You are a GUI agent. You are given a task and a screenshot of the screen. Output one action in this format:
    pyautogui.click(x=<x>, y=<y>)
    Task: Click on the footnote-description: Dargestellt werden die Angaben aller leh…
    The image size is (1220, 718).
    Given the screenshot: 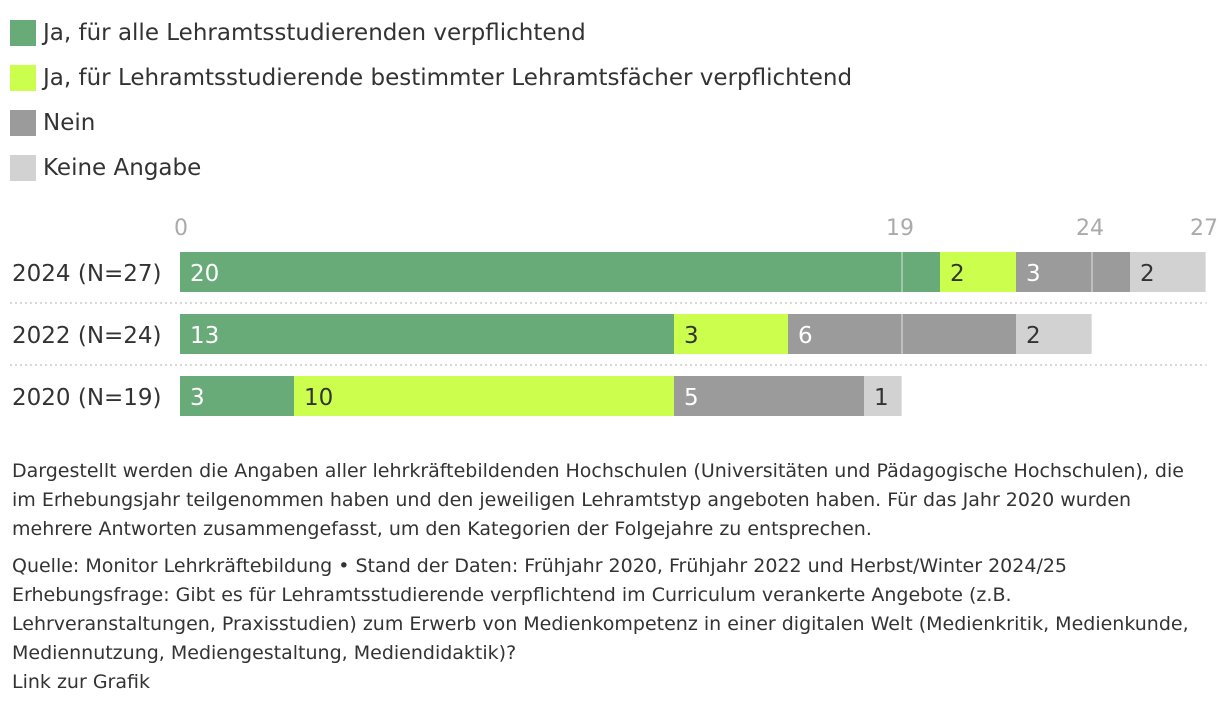 What is the action you would take?
    pyautogui.click(x=598, y=500)
    